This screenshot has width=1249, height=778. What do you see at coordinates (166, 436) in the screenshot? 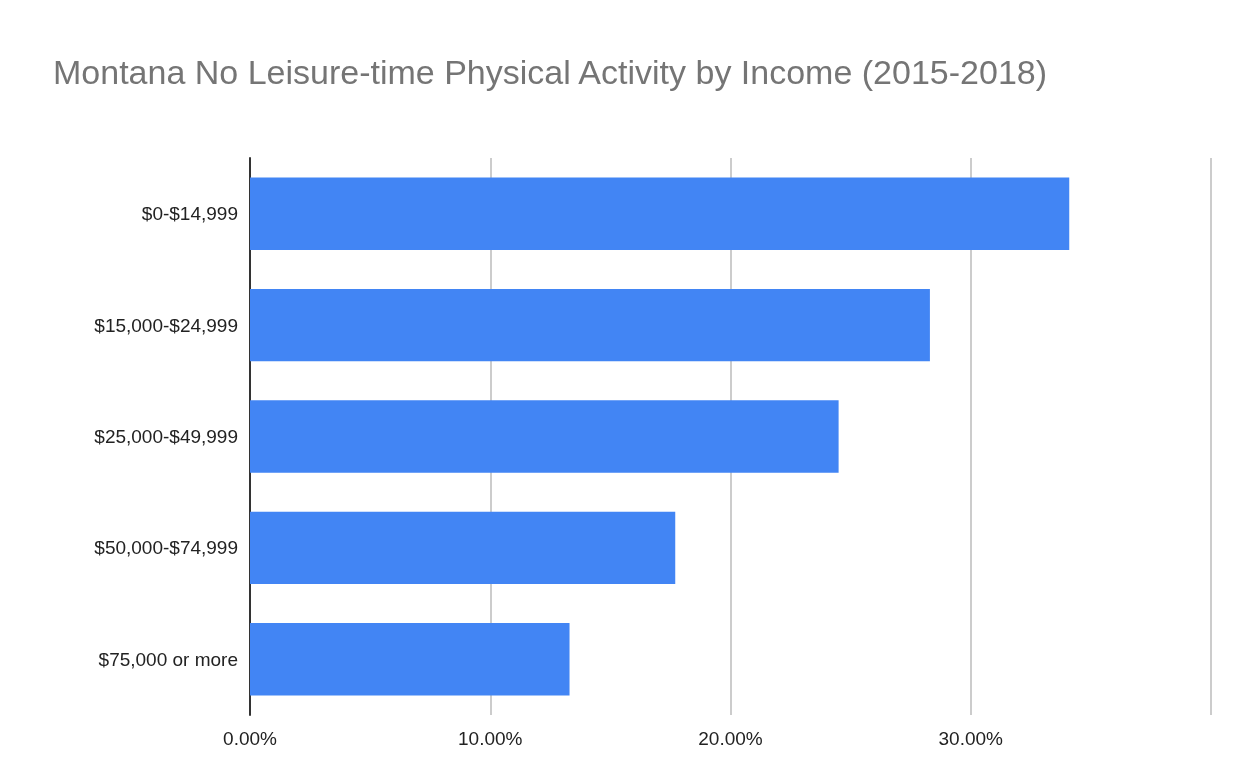
I see `y-tick-label: $25,000-$49,999` at bounding box center [166, 436].